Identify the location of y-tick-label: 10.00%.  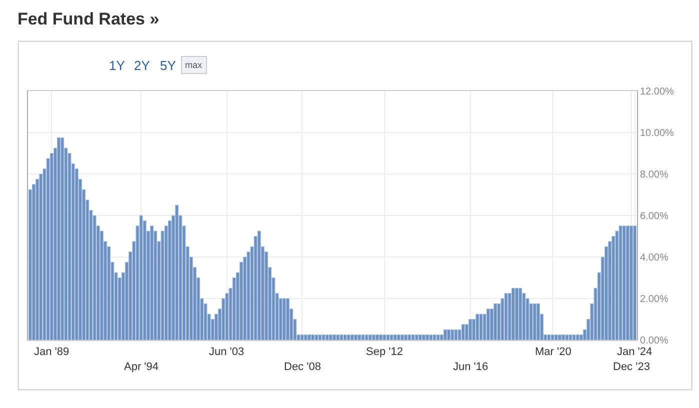
(657, 133).